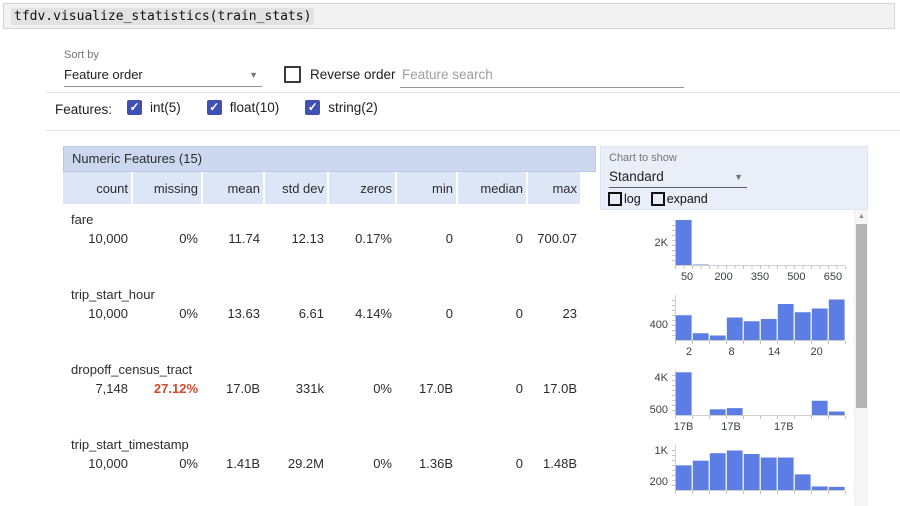 This screenshot has height=506, width=900. I want to click on stat-value-mean: 13.63, so click(243, 313).